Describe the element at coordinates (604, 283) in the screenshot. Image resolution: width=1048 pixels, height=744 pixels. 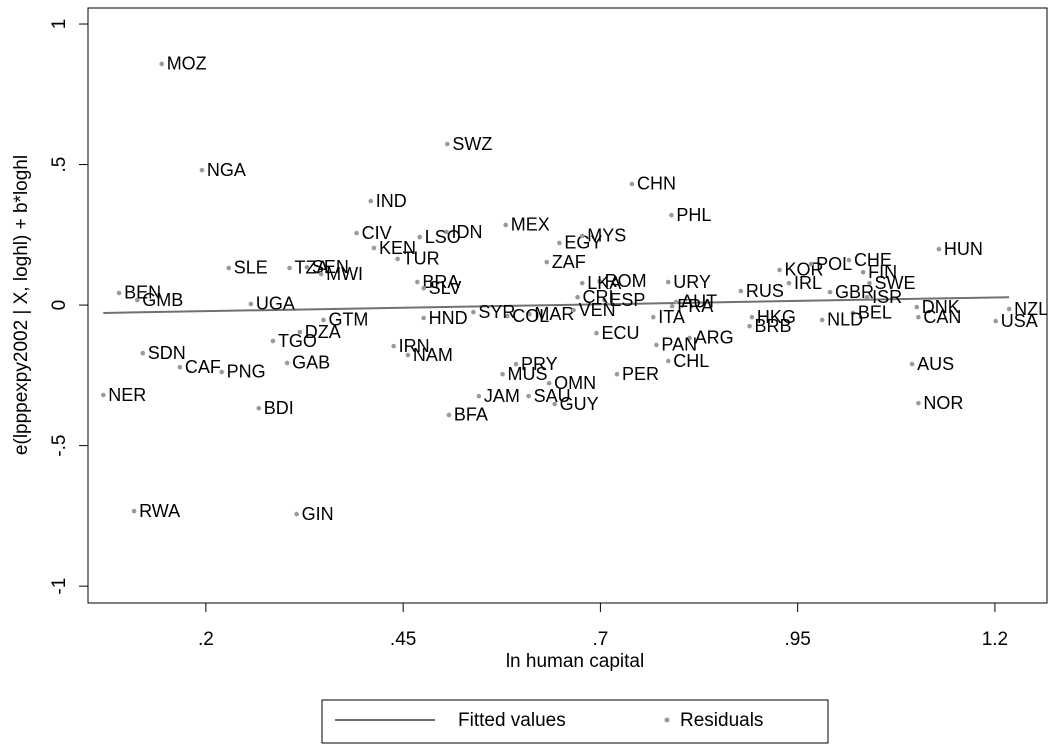
I see `point-label: LKA` at that location.